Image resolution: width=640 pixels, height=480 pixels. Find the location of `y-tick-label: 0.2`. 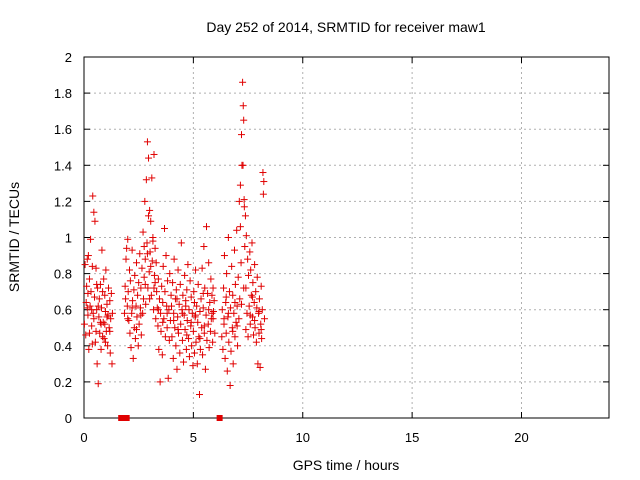

y-tick-label: 0.2 is located at coordinates (63, 382).